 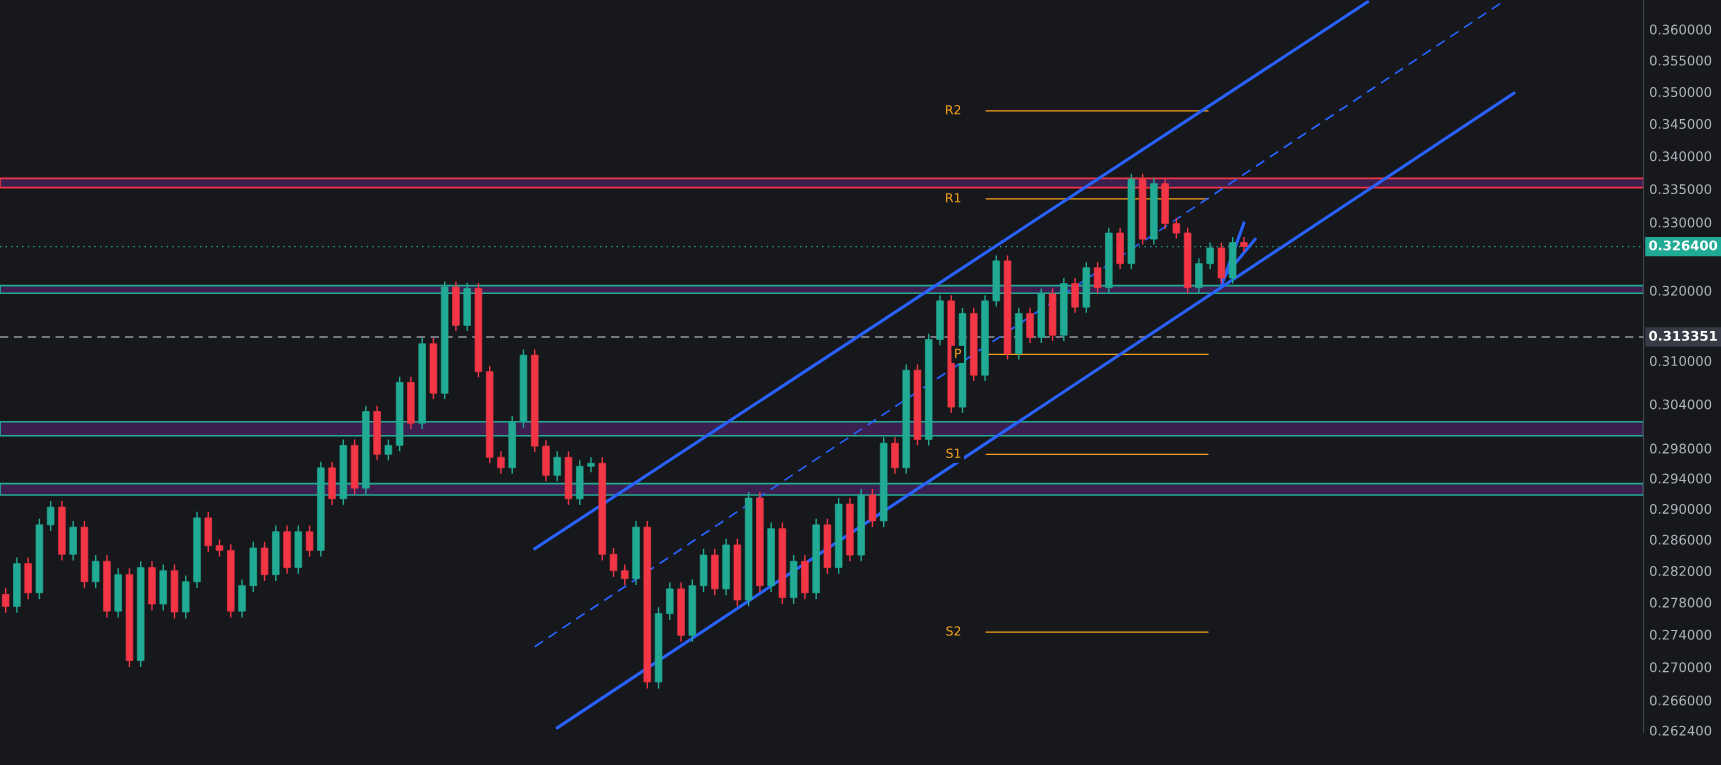 What do you see at coordinates (1680, 92) in the screenshot?
I see `y-tick-label: 0.350000` at bounding box center [1680, 92].